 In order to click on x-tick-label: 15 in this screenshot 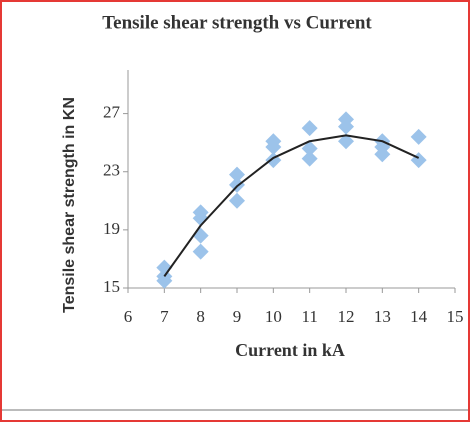, I will do `click(455, 316)`.